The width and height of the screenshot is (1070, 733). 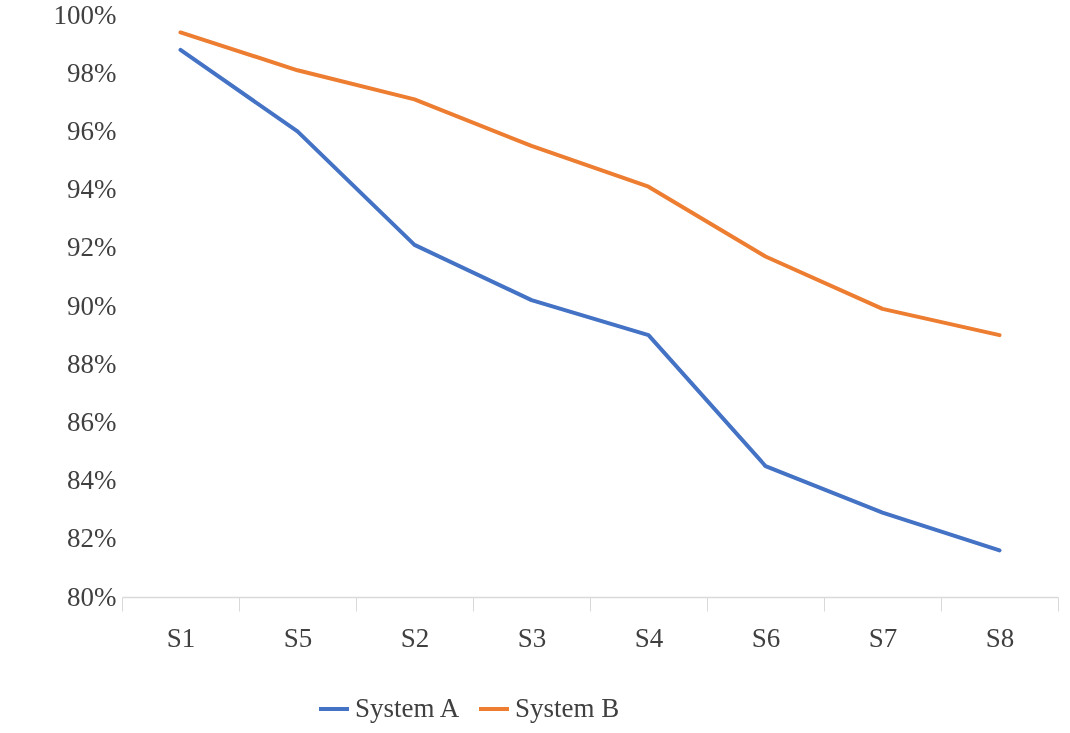 What do you see at coordinates (1000, 637) in the screenshot?
I see `x-tick-label: S8` at bounding box center [1000, 637].